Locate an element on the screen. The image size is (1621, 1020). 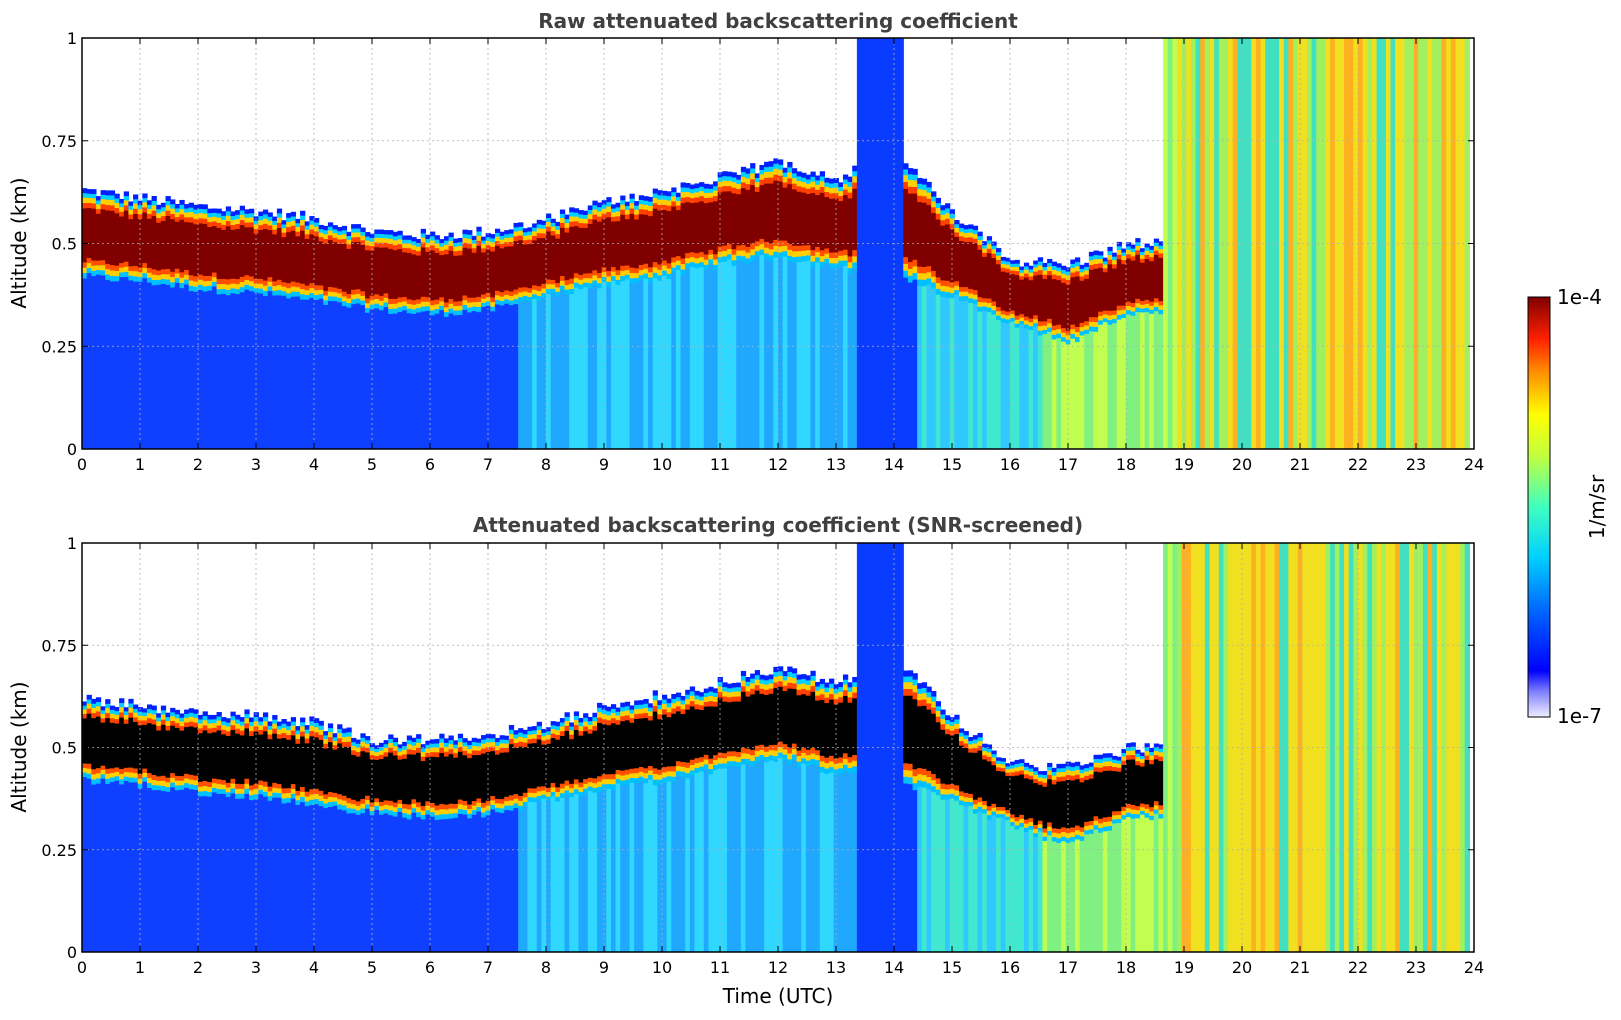
x-tick-label: 16 is located at coordinates (1010, 464).